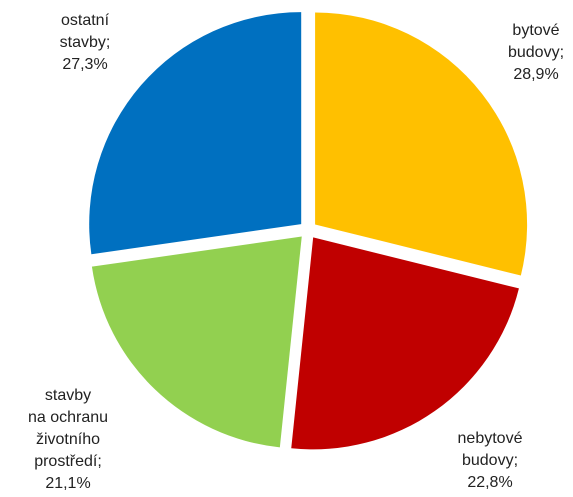  Describe the element at coordinates (490, 460) in the screenshot. I see `label-nebytove-budovy: nebytové budovy; 22,8%` at that location.